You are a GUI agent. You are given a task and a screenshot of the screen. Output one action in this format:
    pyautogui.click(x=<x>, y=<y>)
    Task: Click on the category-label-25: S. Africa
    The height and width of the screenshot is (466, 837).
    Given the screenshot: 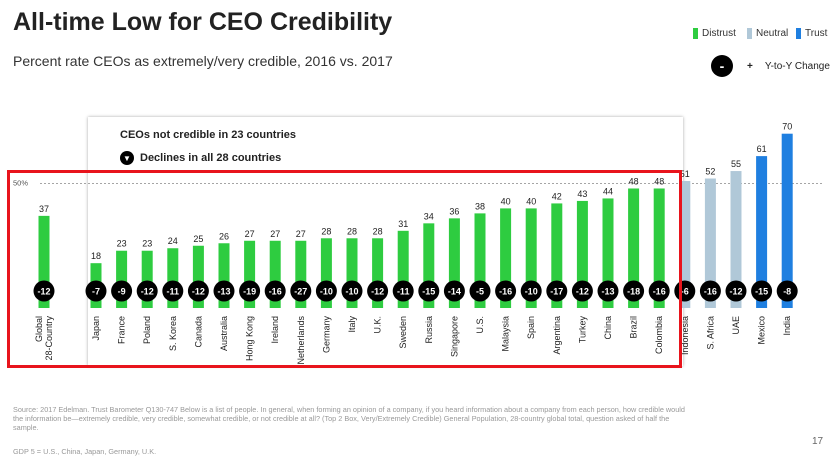 What is the action you would take?
    pyautogui.click(x=710, y=333)
    